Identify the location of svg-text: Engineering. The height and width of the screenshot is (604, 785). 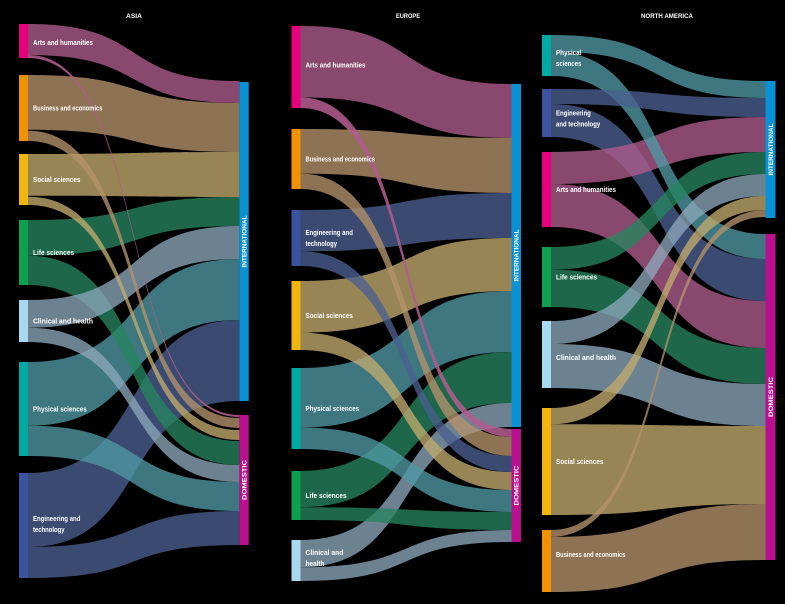
(573, 114).